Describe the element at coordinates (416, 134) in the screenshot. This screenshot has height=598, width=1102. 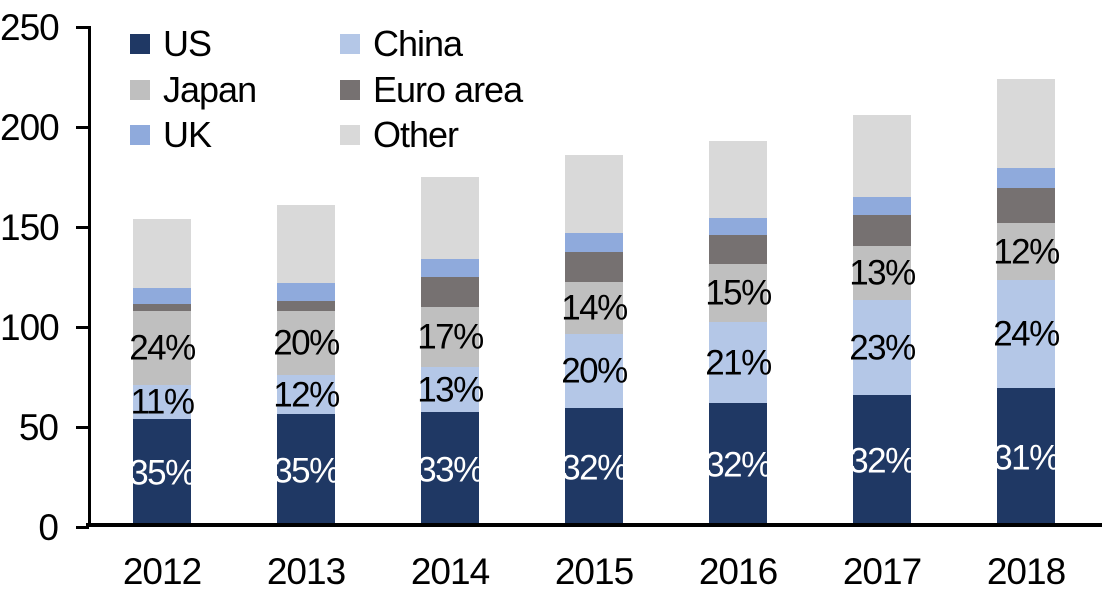
I see `legend-label: Other` at that location.